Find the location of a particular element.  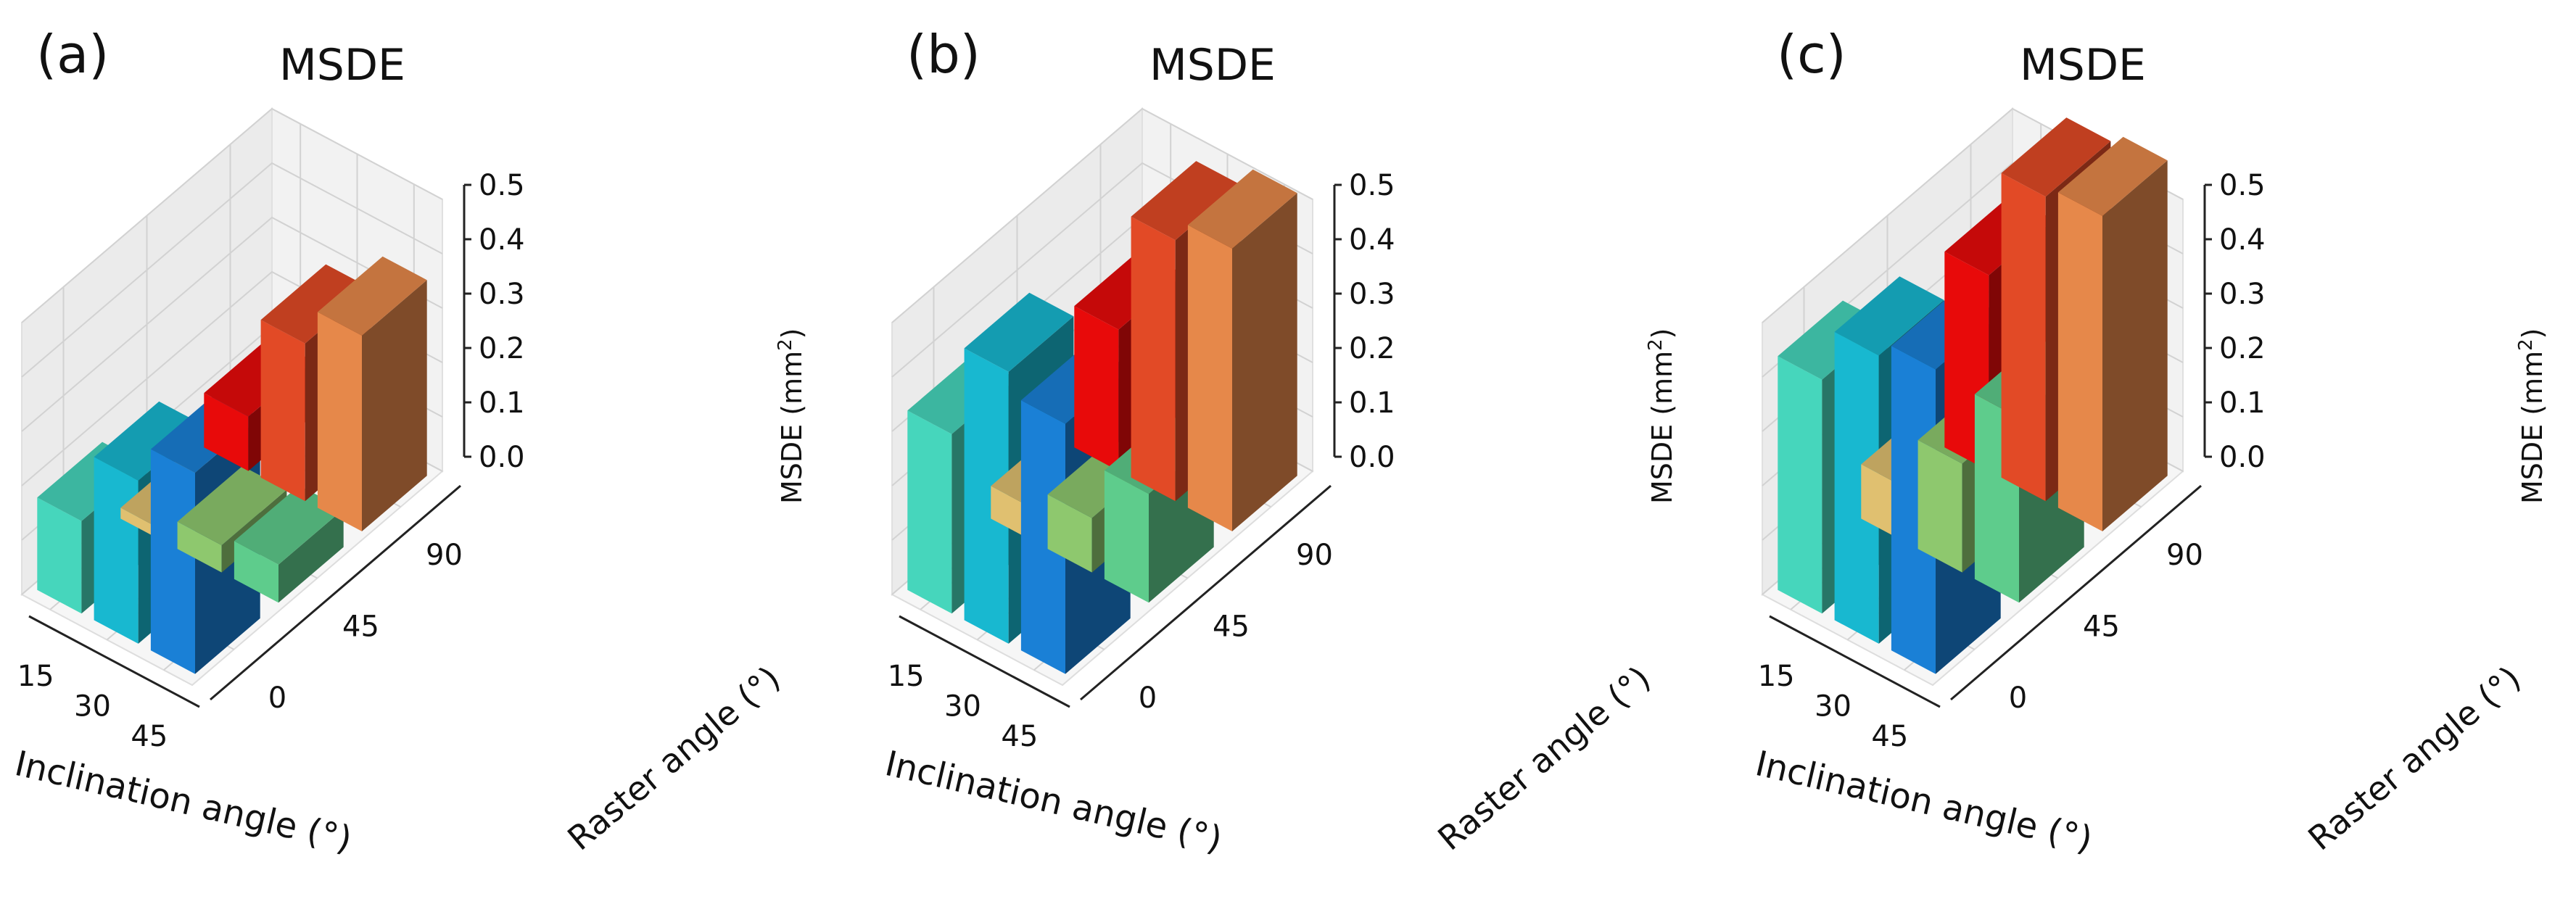

panel-label: (b) is located at coordinates (944, 55).